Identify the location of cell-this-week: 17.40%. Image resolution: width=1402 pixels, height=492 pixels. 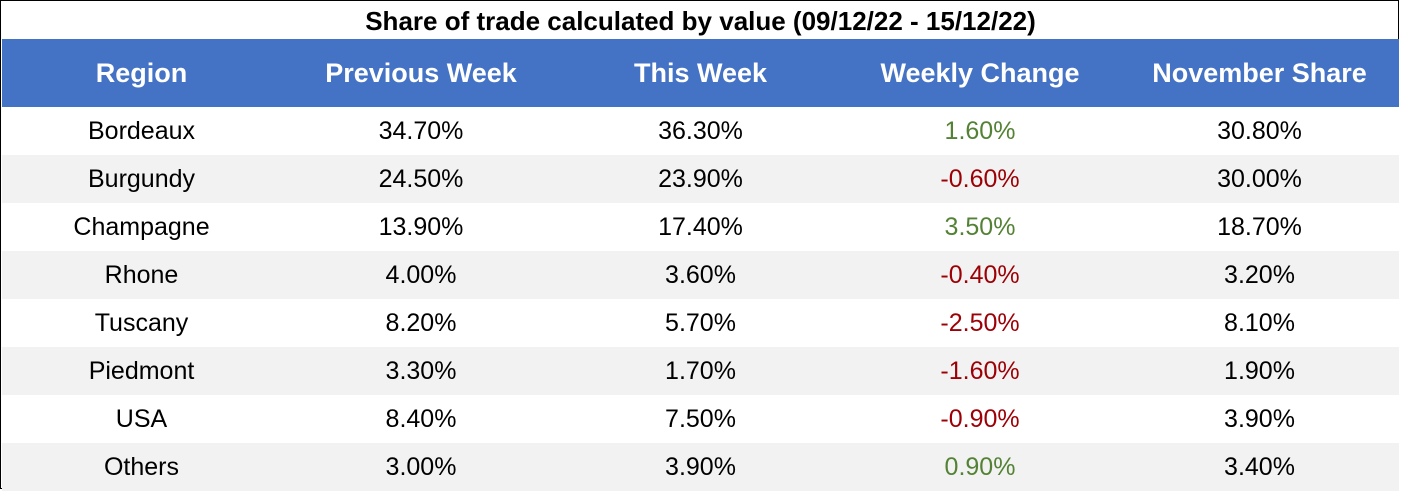
(700, 227).